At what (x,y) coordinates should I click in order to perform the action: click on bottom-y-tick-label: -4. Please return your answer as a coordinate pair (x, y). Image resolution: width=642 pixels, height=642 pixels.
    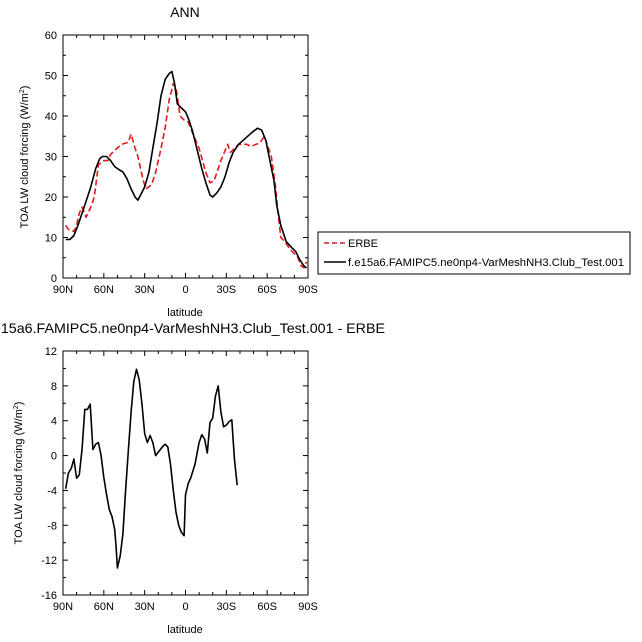
    Looking at the image, I should click on (52, 491).